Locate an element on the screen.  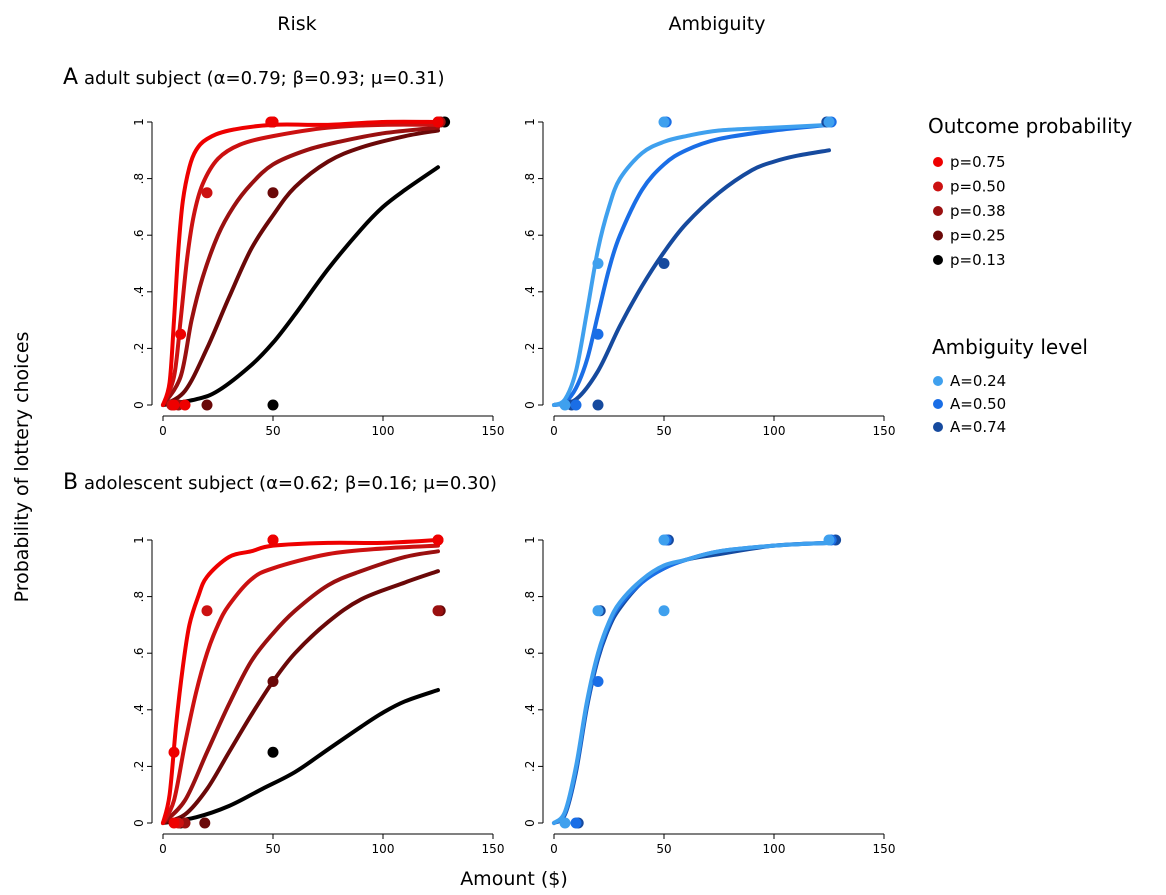
legend-risk-title: Outcome probability is located at coordinates (1030, 126).